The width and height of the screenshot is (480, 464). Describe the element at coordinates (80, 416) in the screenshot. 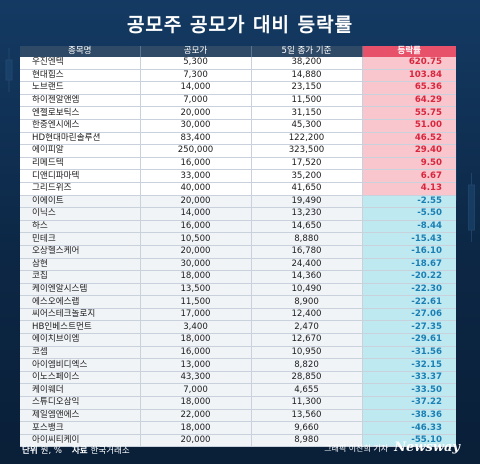

I see `cell-stock-name: 제일엠앤에스` at that location.